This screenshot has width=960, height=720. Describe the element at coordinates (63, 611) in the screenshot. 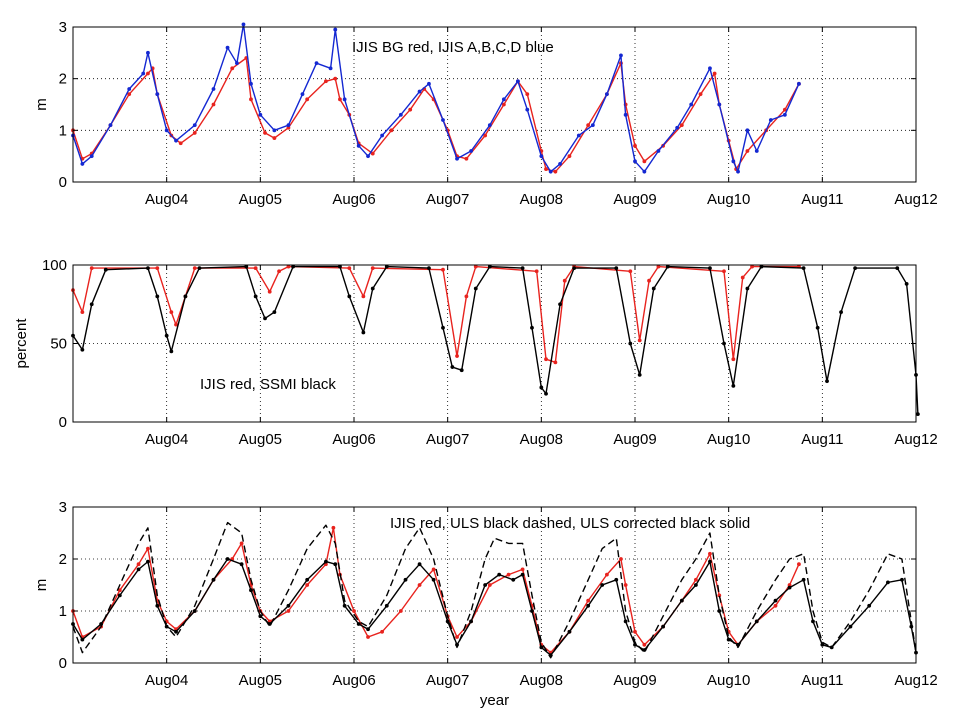

I see `y-tick-label: 1` at that location.